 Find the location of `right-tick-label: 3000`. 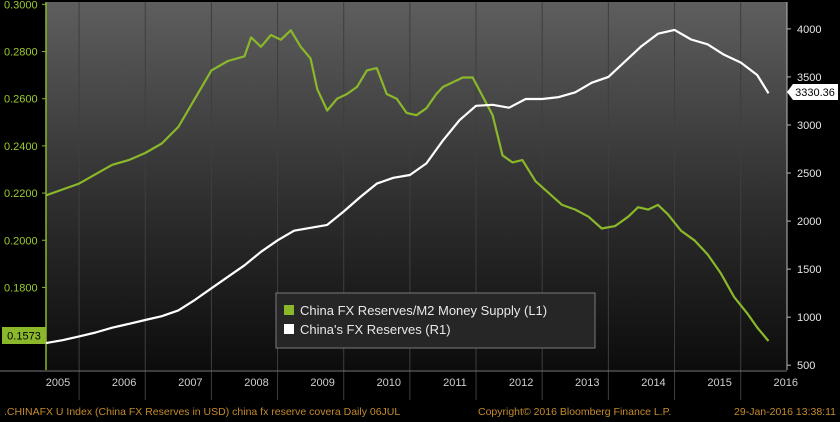

right-tick-label: 3000 is located at coordinates (809, 126).